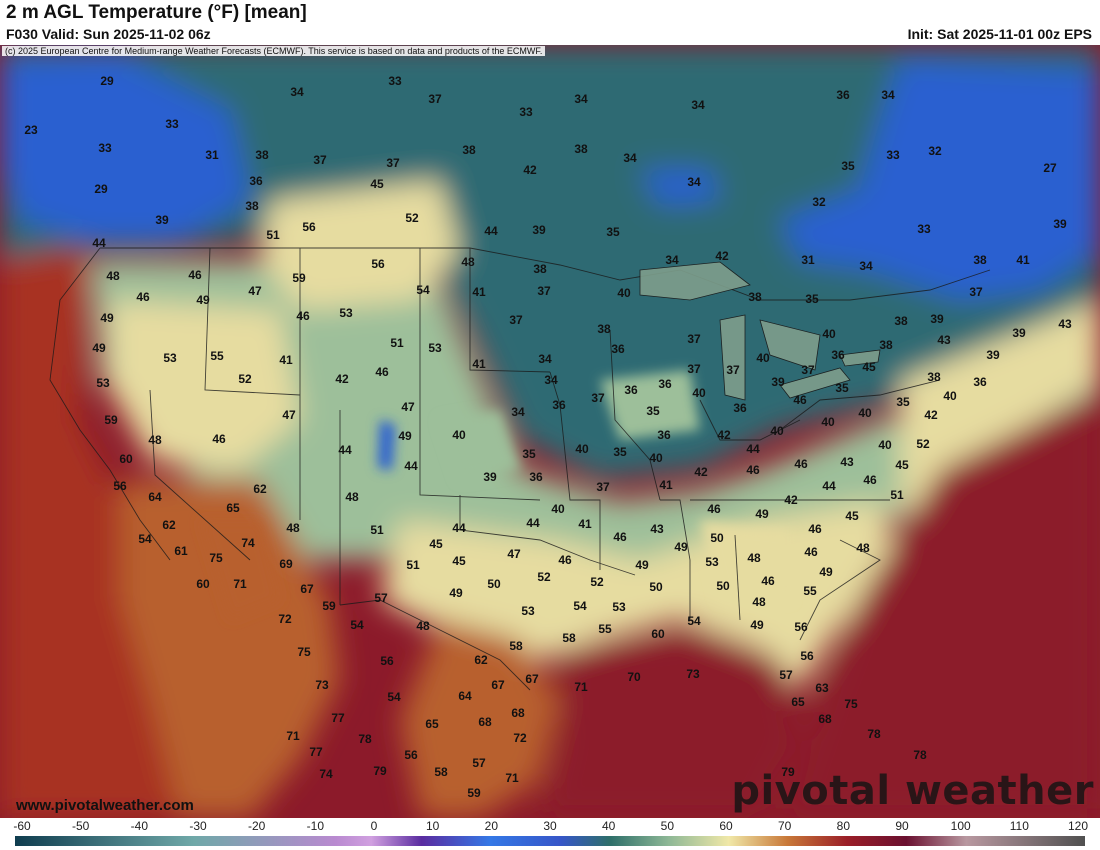  I want to click on temp-label: 27, so click(1050, 168).